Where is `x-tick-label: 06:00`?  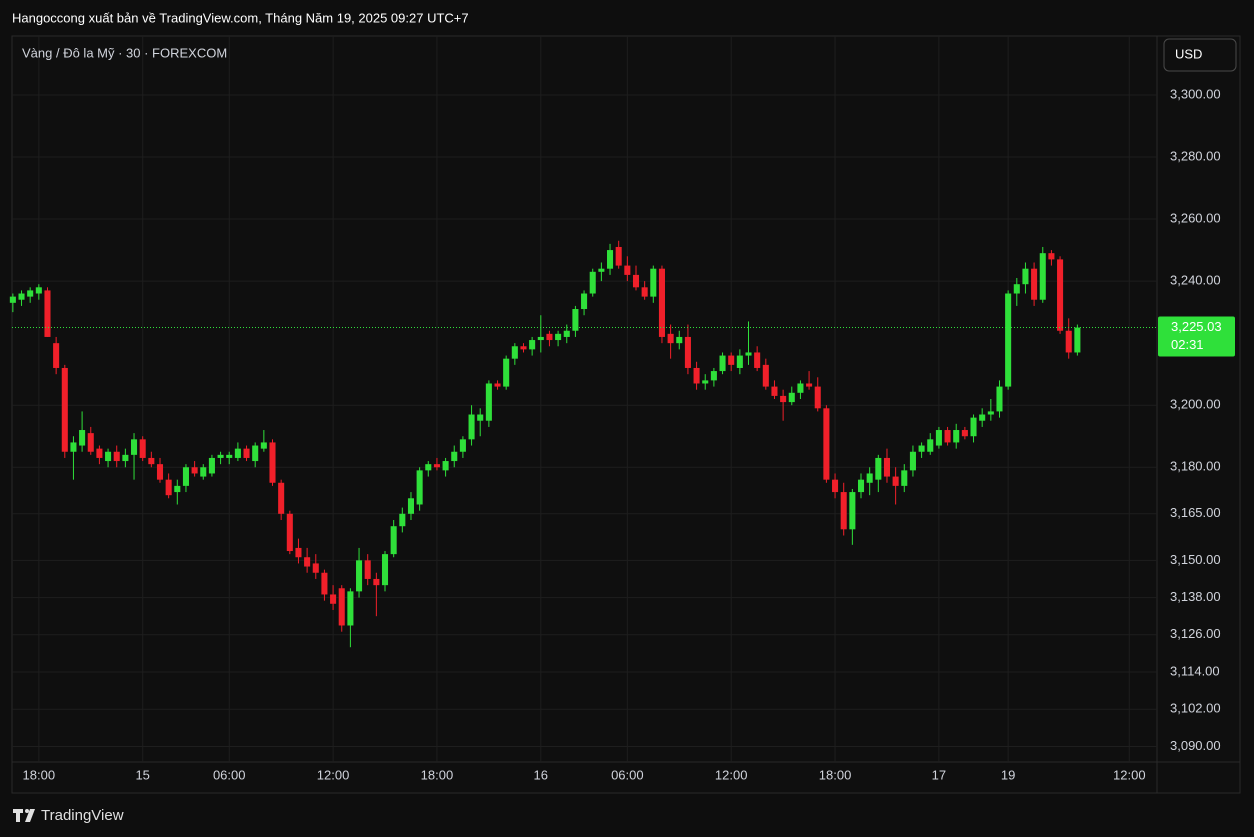 x-tick-label: 06:00 is located at coordinates (627, 774).